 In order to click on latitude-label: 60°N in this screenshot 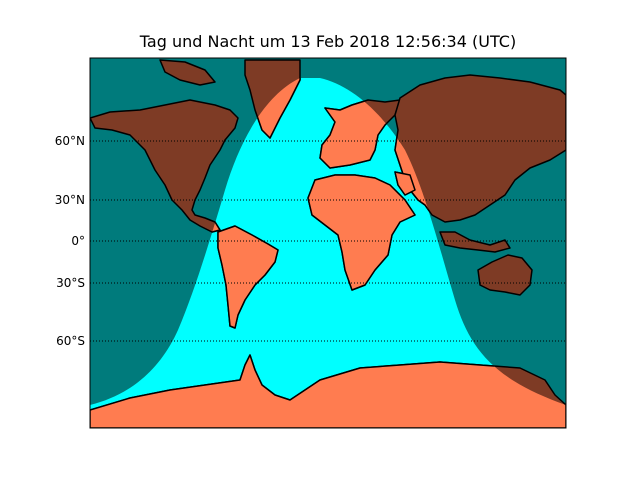, I will do `click(70, 141)`.